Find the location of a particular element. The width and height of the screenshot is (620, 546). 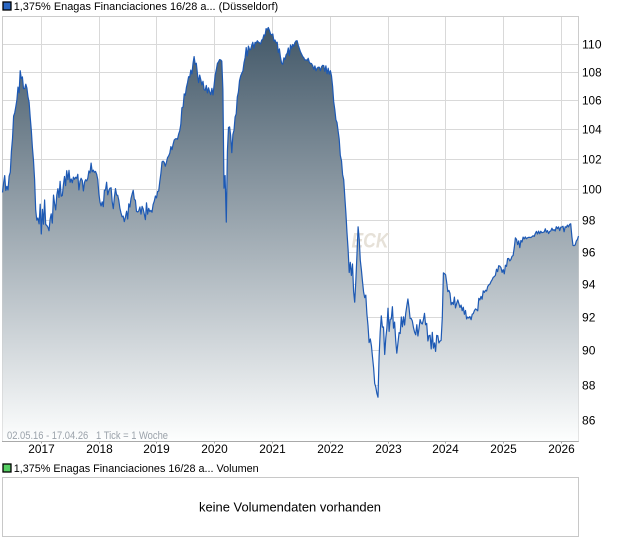

svg-text: 110 is located at coordinates (592, 46).